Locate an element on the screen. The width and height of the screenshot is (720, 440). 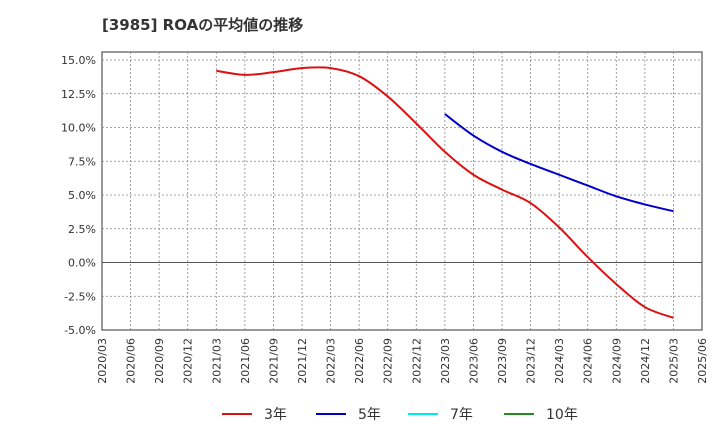
y-tick-label: 5.0% is located at coordinates (82, 195).